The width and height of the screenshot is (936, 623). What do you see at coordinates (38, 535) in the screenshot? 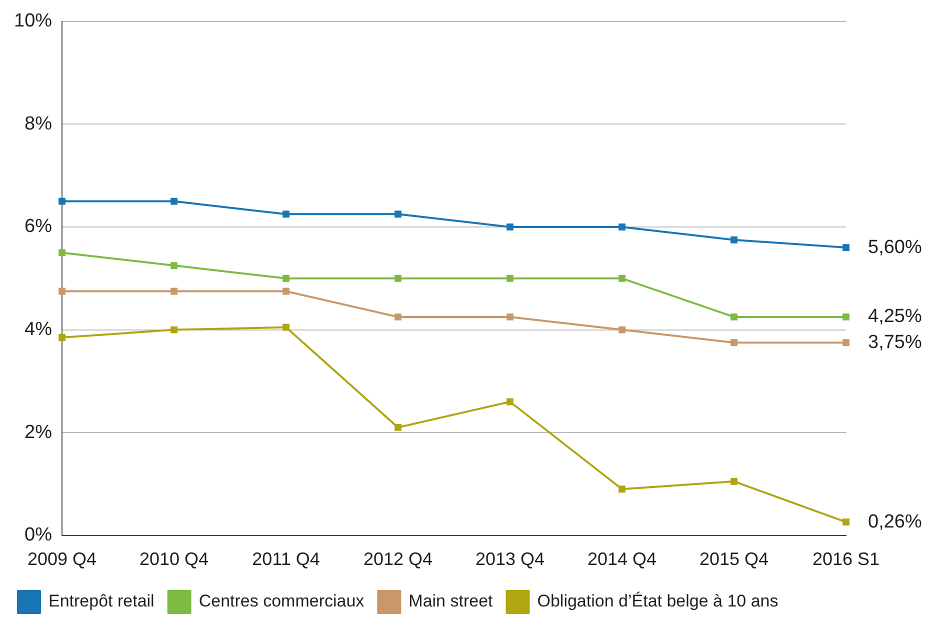
I see `y-tick-label: 0%` at bounding box center [38, 535].